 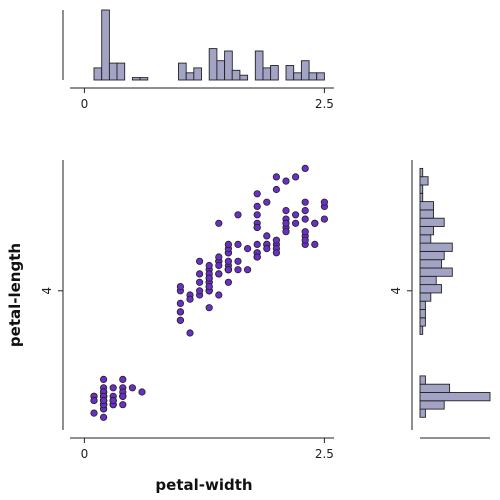 What do you see at coordinates (207, 449) in the screenshot?
I see `main-x-ticks: 0 2.5` at bounding box center [207, 449].